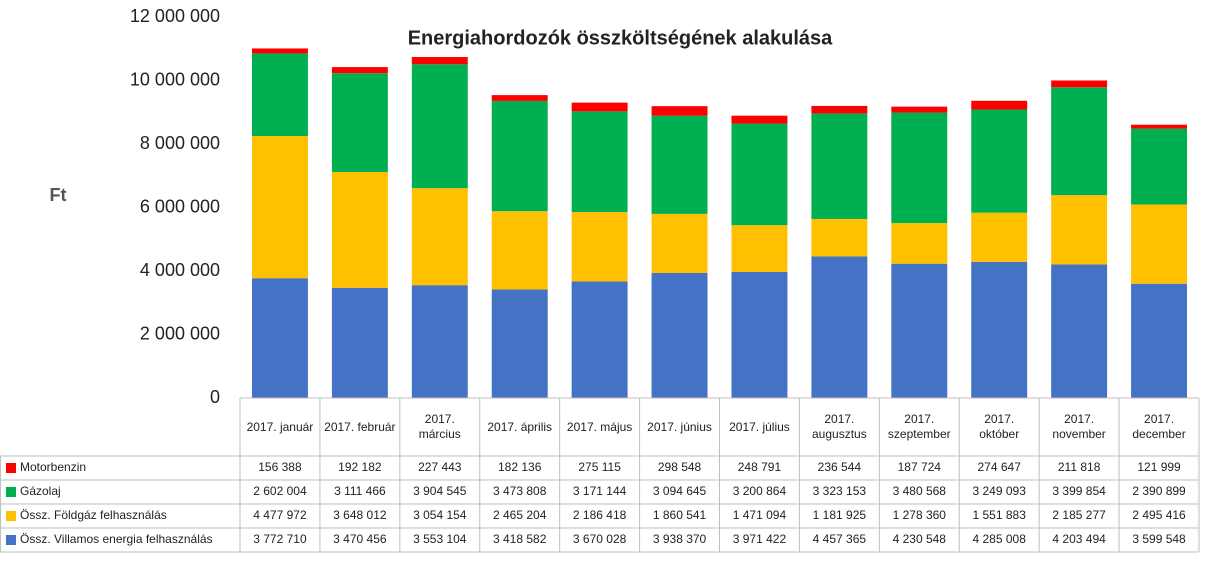  Describe the element at coordinates (359, 427) in the screenshot. I see `x-tick-label-box: 2017. február` at that location.